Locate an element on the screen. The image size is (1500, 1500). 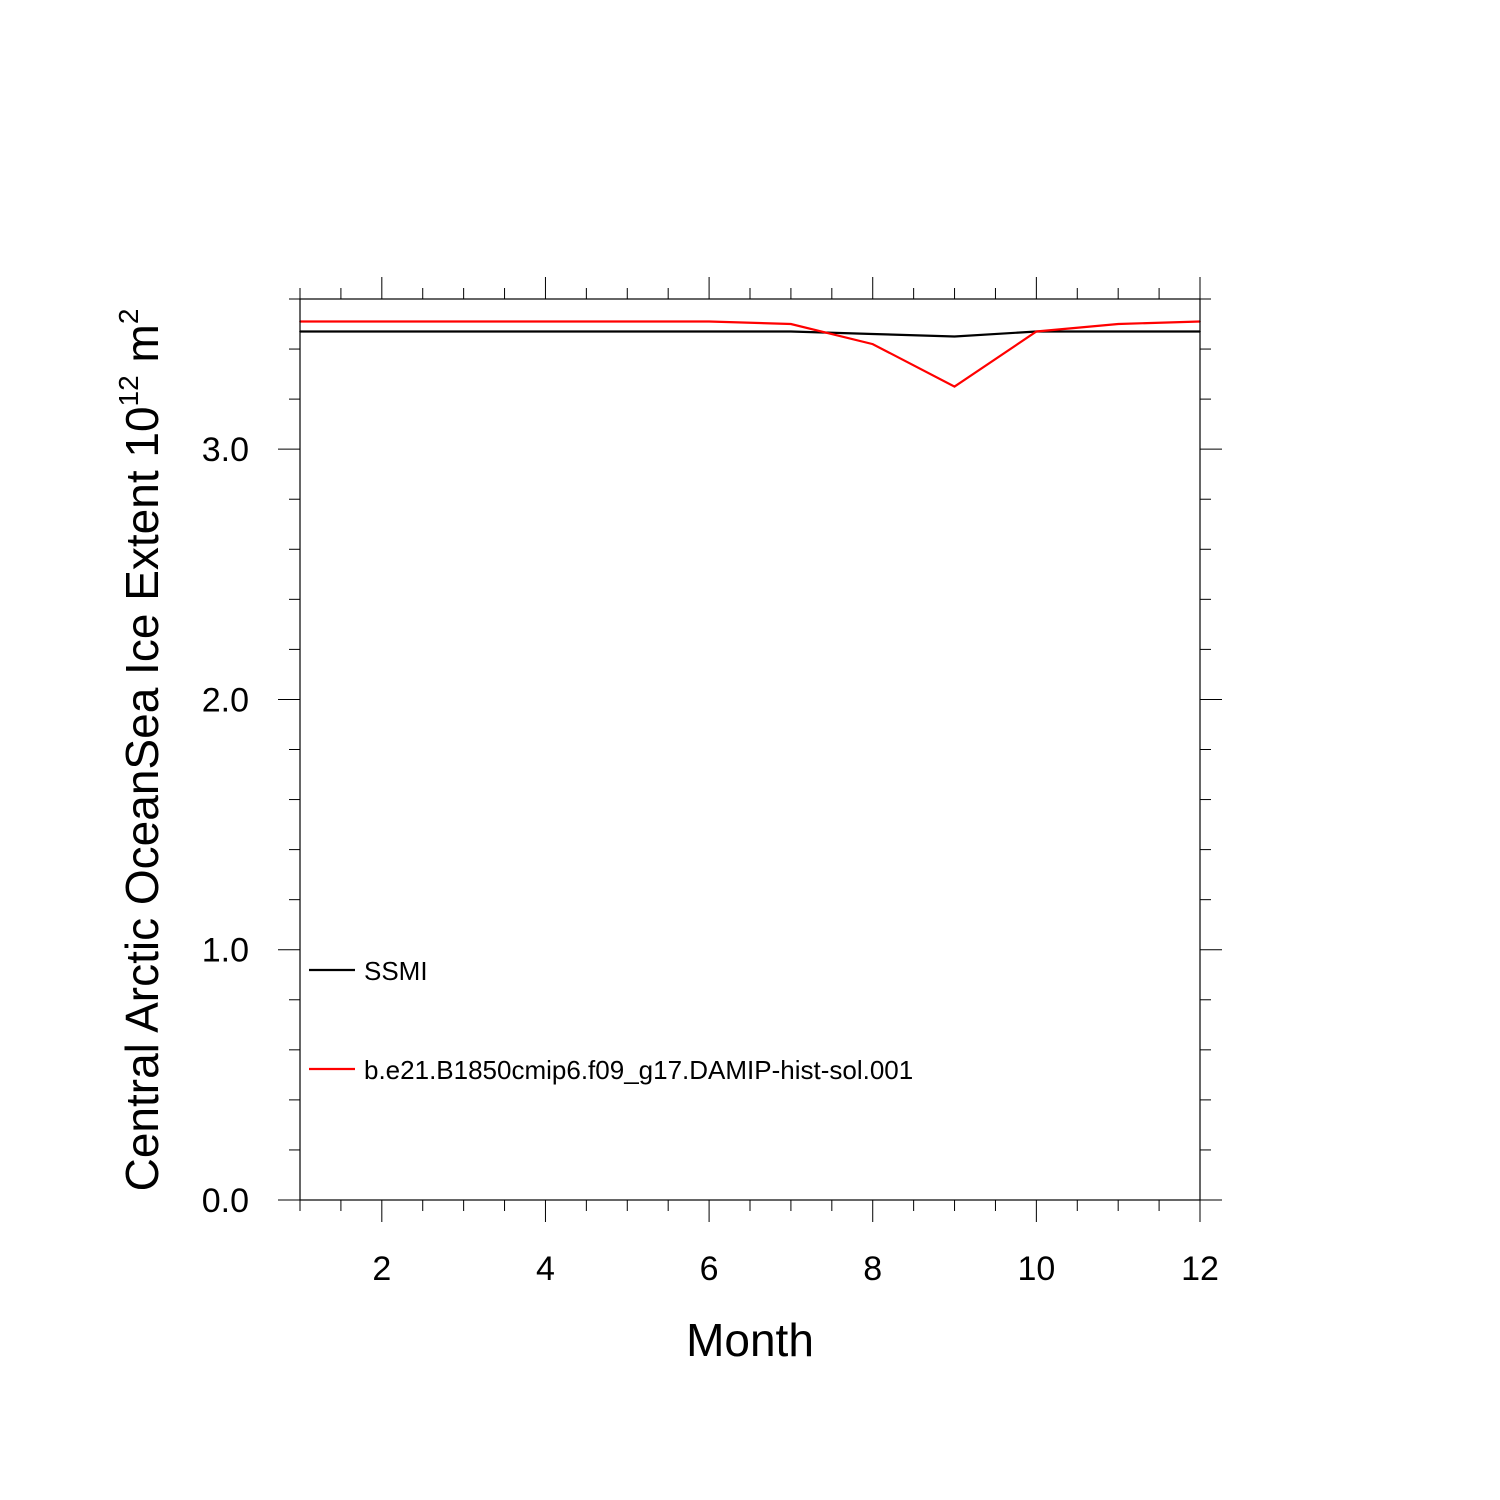
x-tick-label: 6 is located at coordinates (709, 1269).